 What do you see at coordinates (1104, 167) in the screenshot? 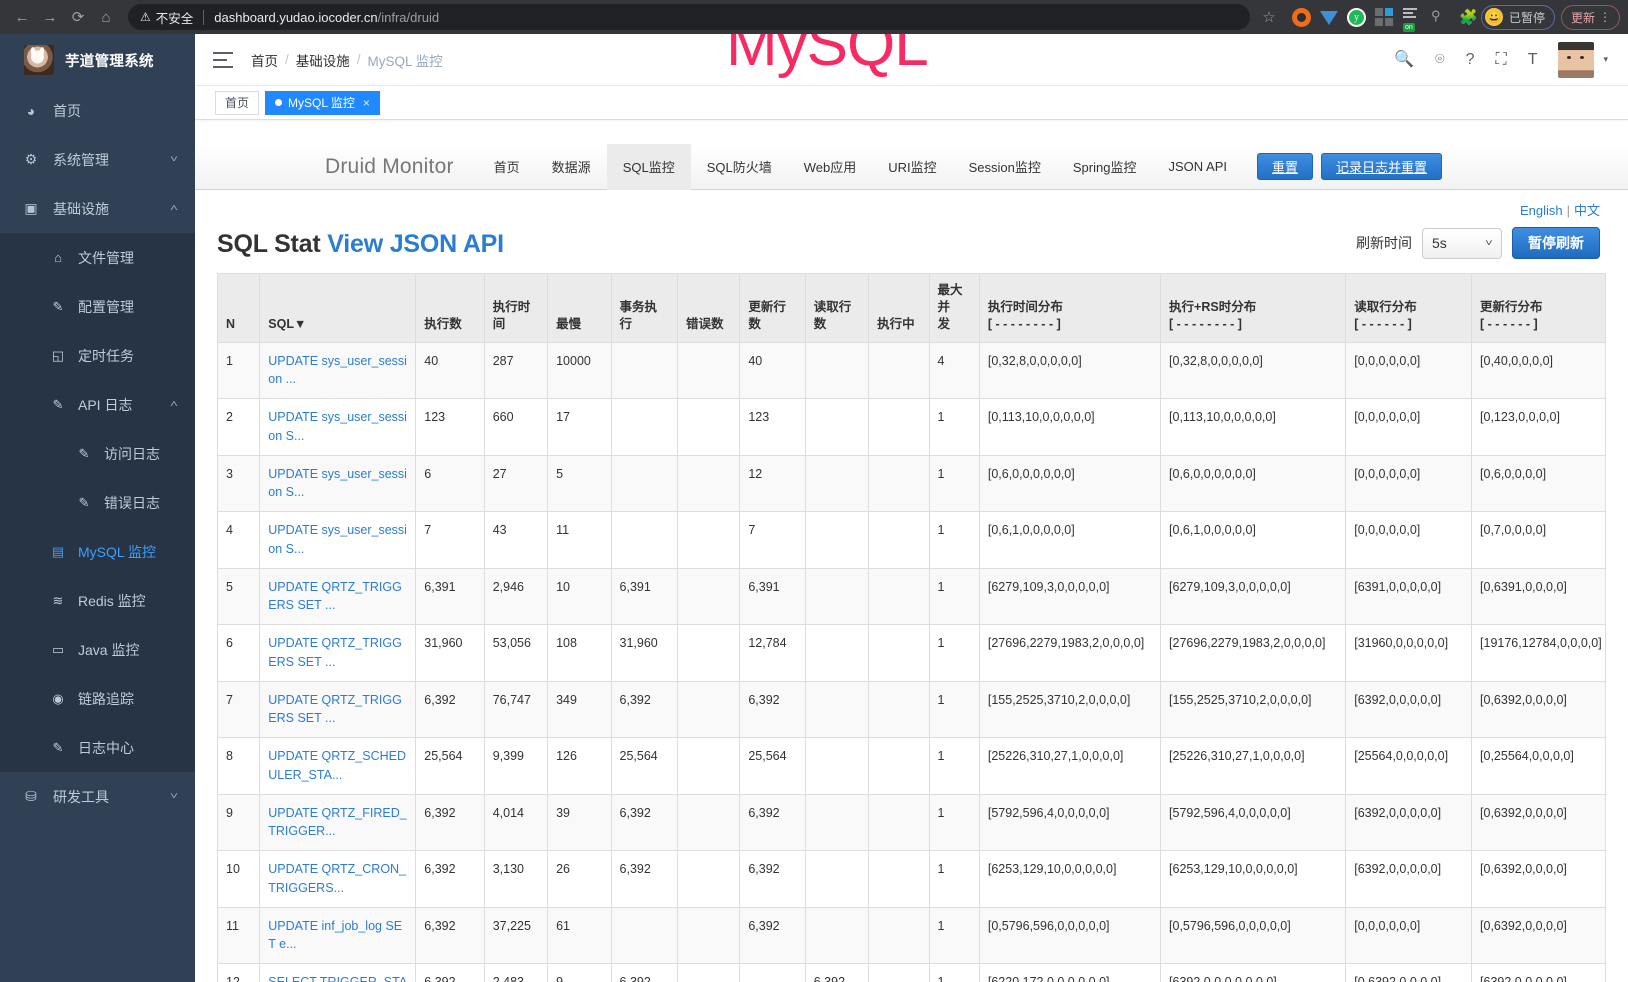
I see `druid-nav-spring: Spring监控` at bounding box center [1104, 167].